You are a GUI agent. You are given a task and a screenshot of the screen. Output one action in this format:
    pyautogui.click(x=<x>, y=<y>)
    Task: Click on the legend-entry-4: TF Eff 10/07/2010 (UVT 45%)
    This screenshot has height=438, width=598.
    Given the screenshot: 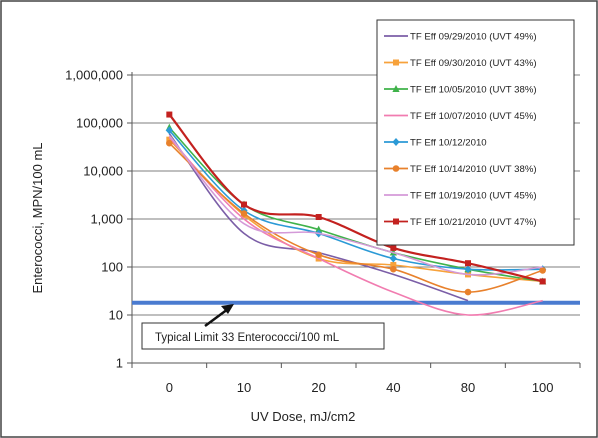 What is the action you would take?
    pyautogui.click(x=460, y=116)
    